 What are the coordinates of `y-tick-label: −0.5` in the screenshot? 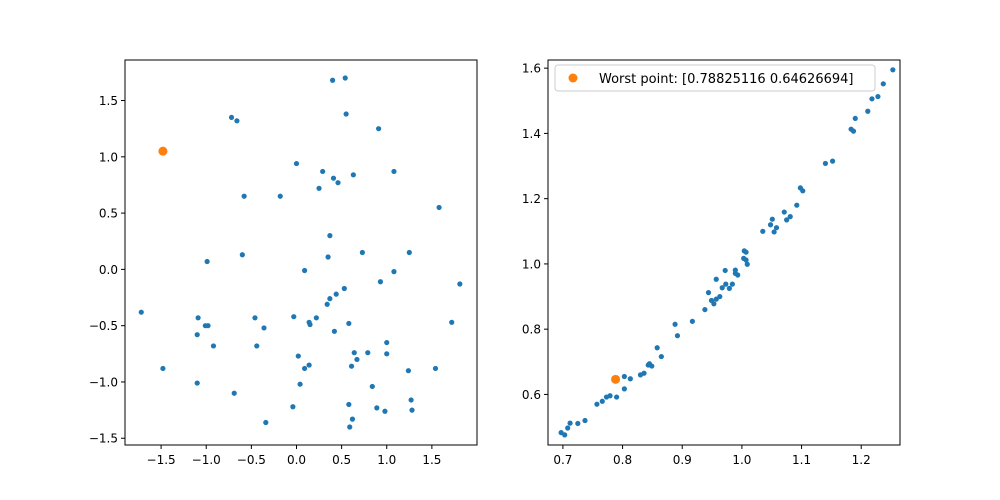 It's located at (103, 326).